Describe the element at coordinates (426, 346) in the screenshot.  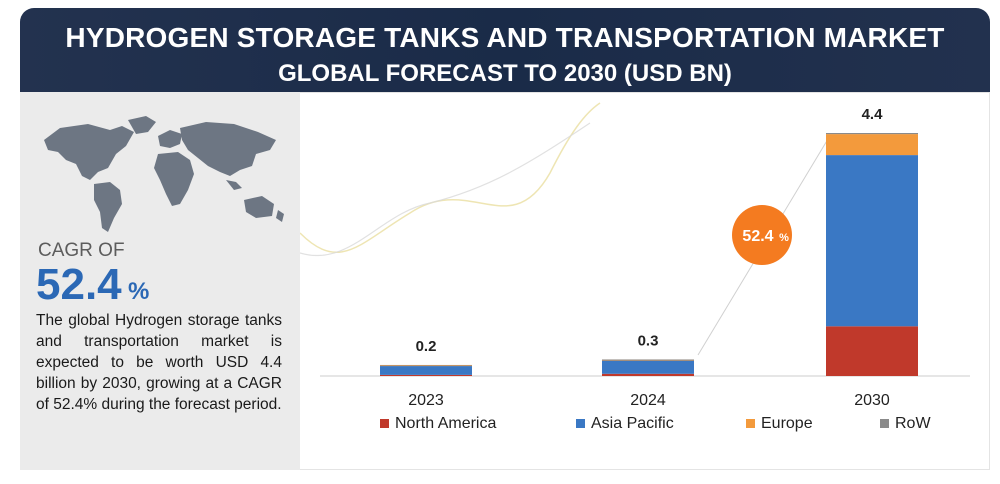
I see `total-label-2023: 0.2` at that location.